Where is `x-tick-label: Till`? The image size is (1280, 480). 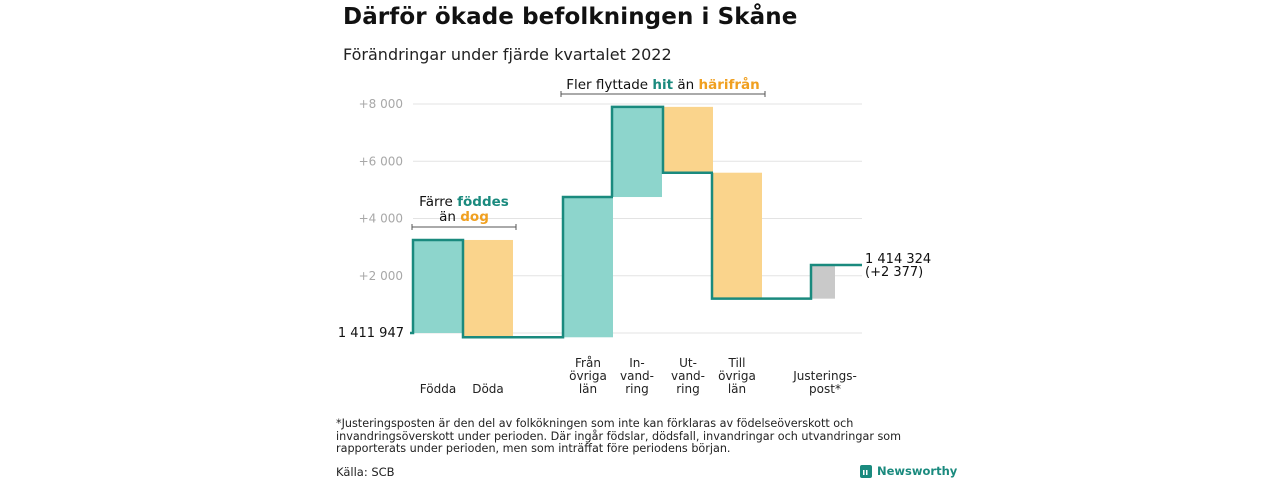 x-tick-label: Till is located at coordinates (737, 363).